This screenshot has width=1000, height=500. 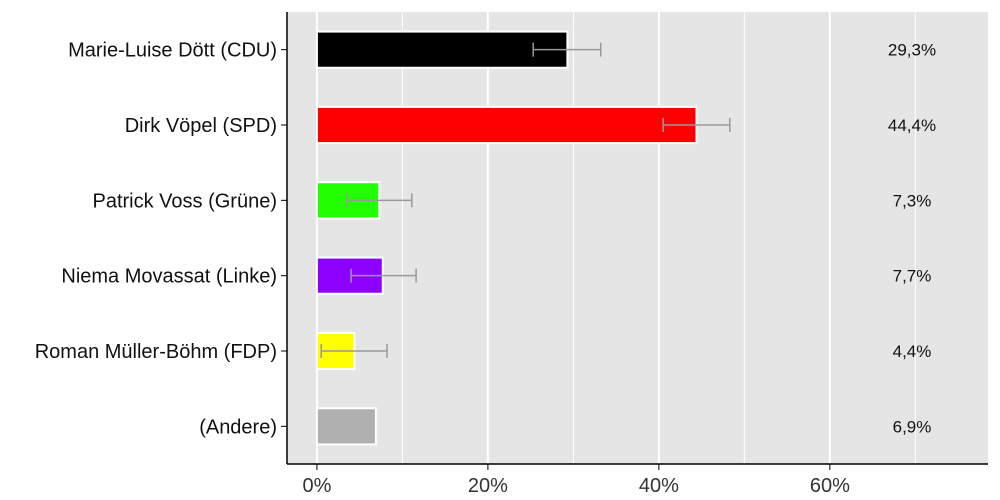 What do you see at coordinates (912, 276) in the screenshot?
I see `value-label: 7,7%` at bounding box center [912, 276].